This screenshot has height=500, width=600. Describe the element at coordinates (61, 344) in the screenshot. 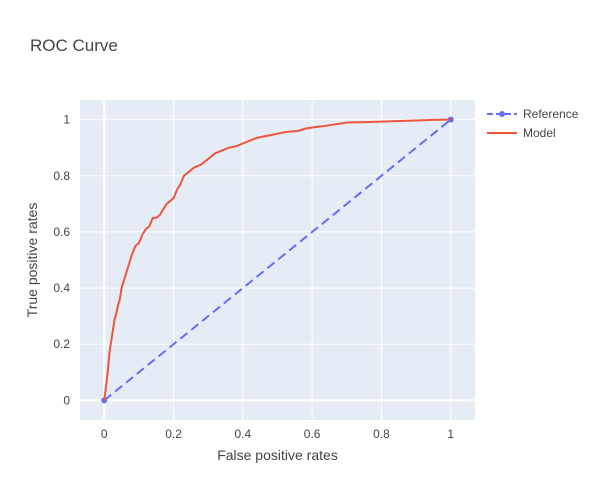

I see `y-tick-label: 0.2` at that location.